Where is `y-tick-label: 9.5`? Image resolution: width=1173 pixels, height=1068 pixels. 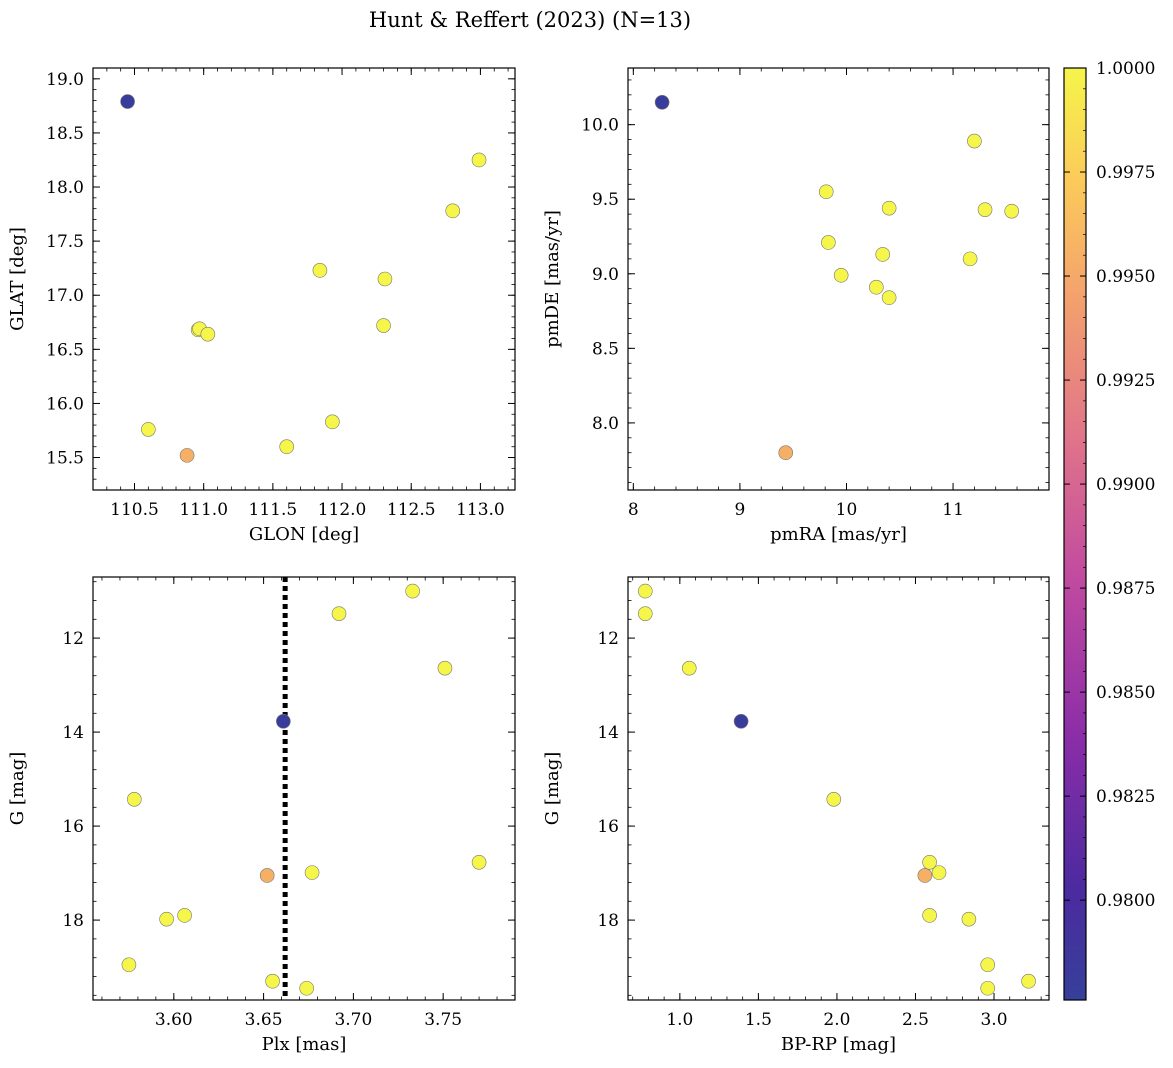
y-tick-label: 9.5 is located at coordinates (605, 200).